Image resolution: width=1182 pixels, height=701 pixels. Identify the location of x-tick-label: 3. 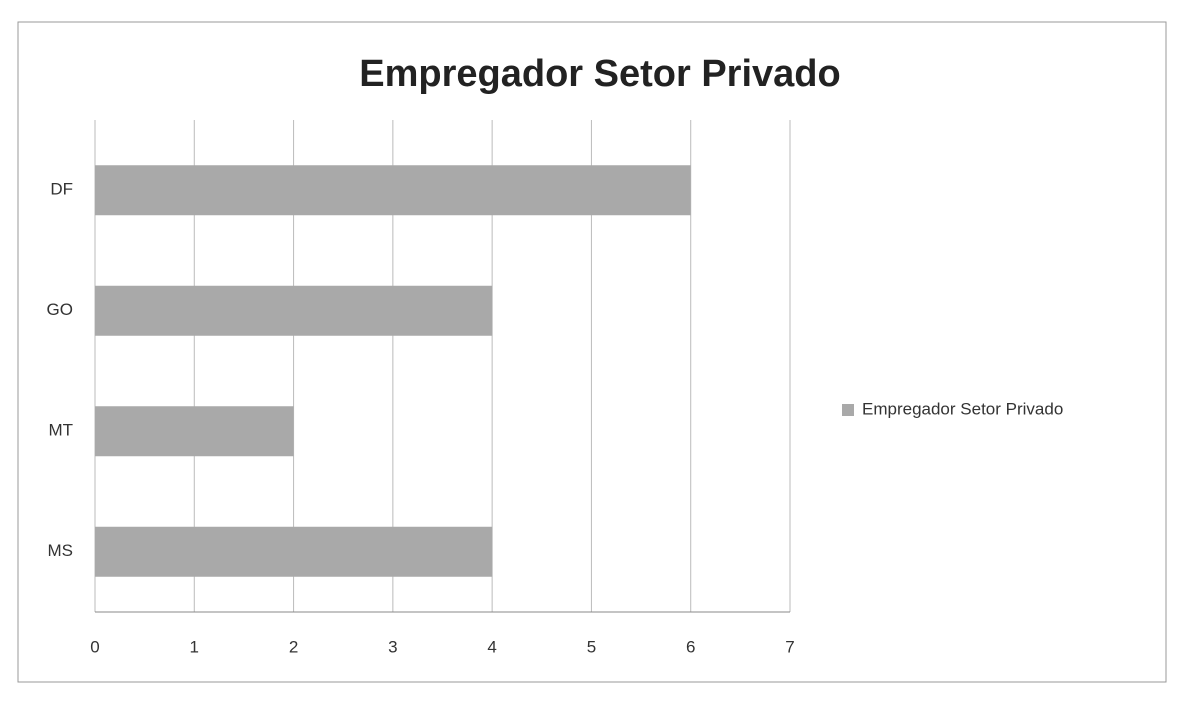
(392, 646).